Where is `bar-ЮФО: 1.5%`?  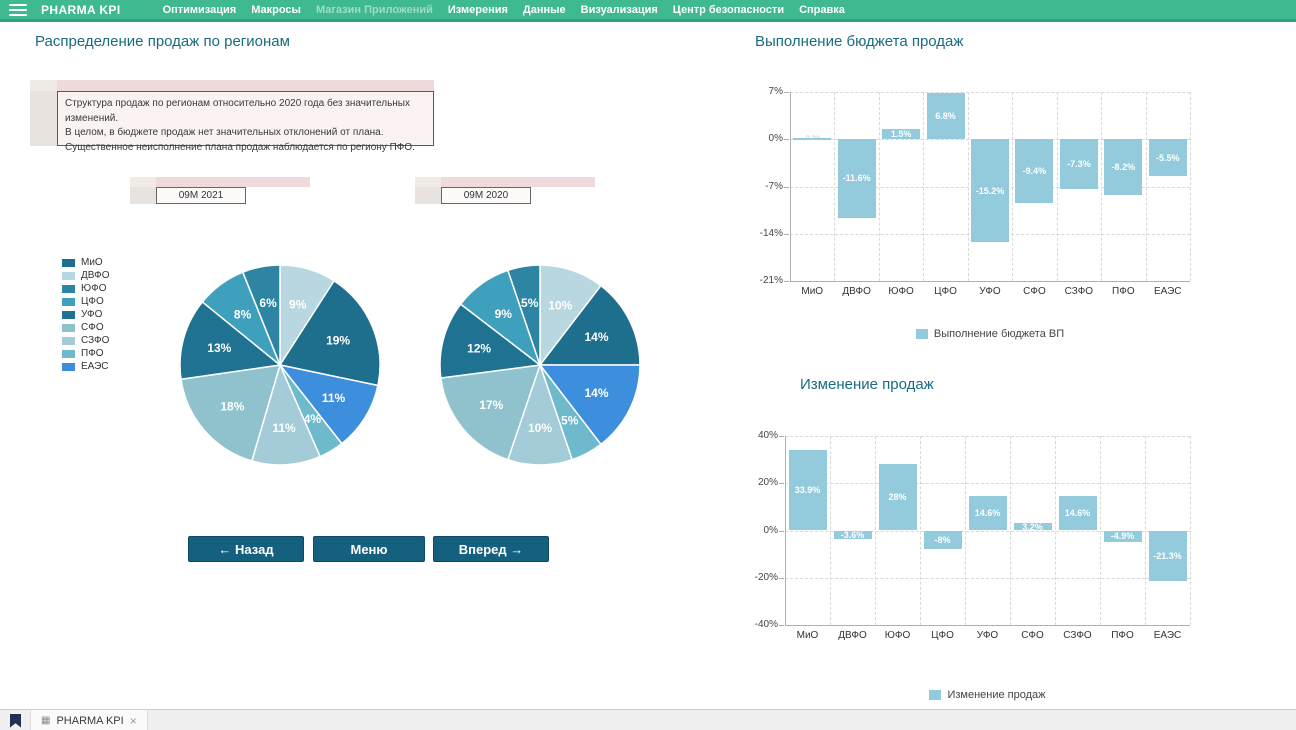
bar-ЮФО: 1.5% is located at coordinates (901, 134).